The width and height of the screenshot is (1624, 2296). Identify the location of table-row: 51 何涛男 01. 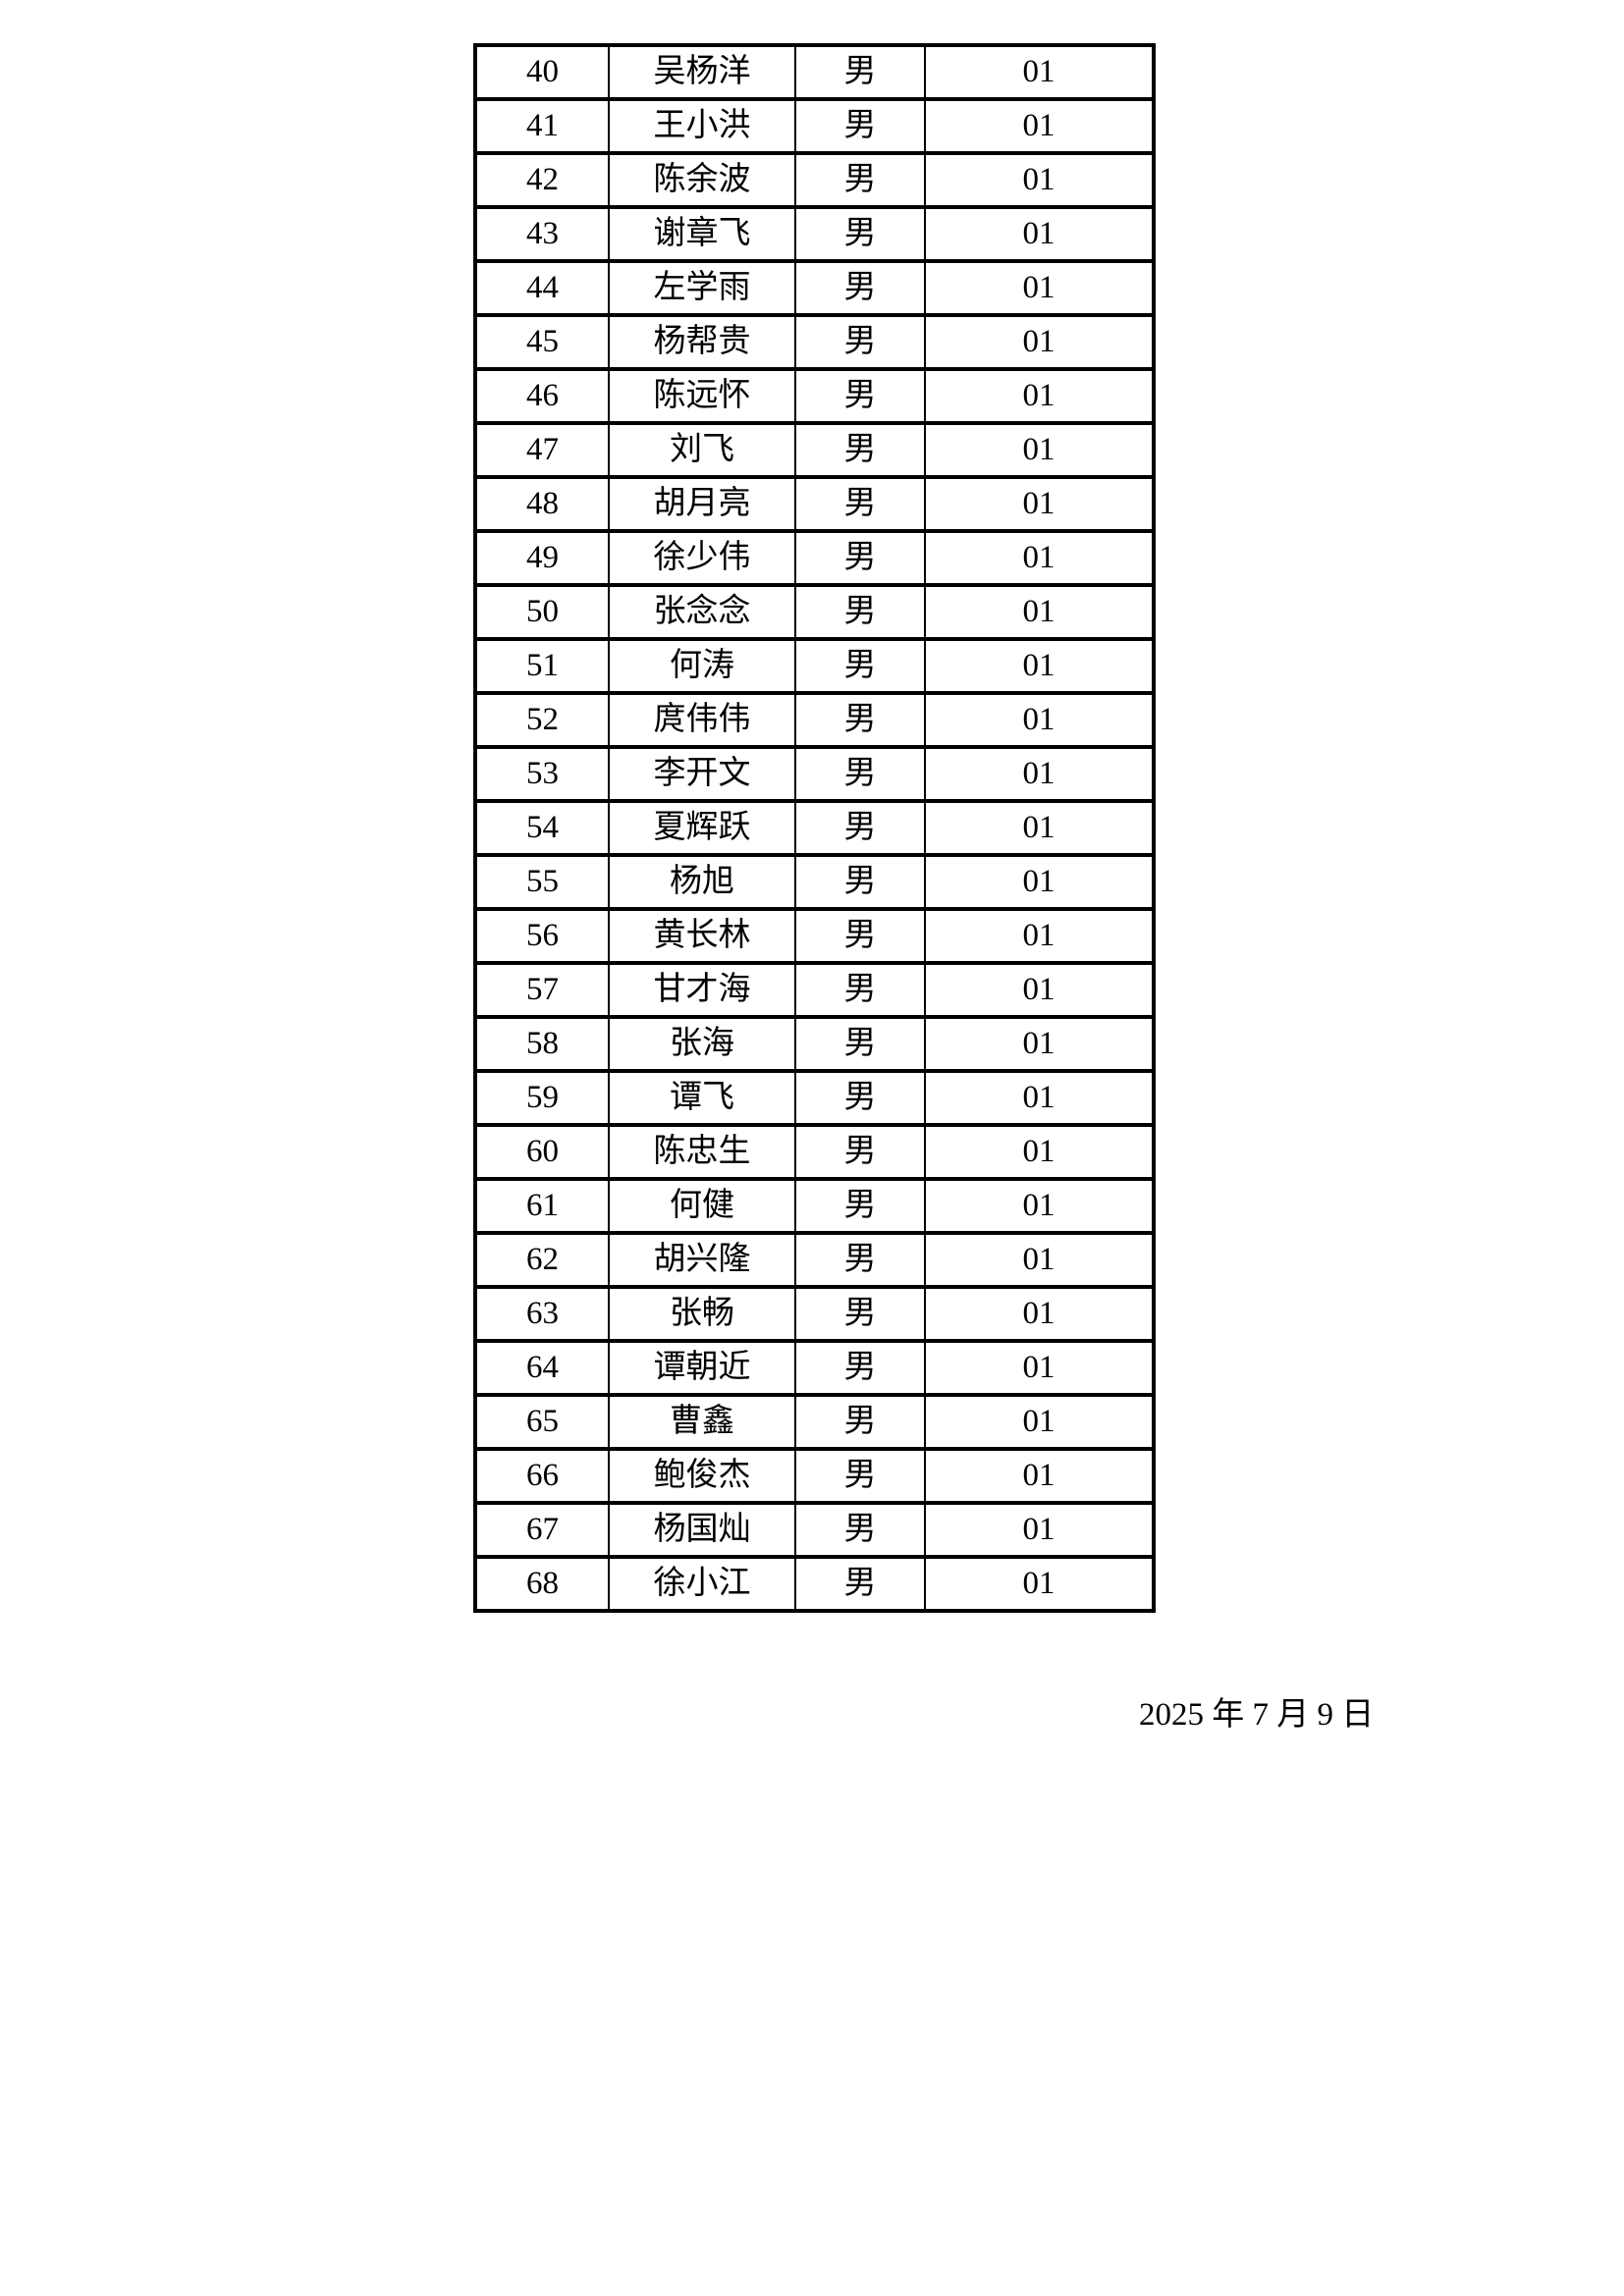
(814, 666).